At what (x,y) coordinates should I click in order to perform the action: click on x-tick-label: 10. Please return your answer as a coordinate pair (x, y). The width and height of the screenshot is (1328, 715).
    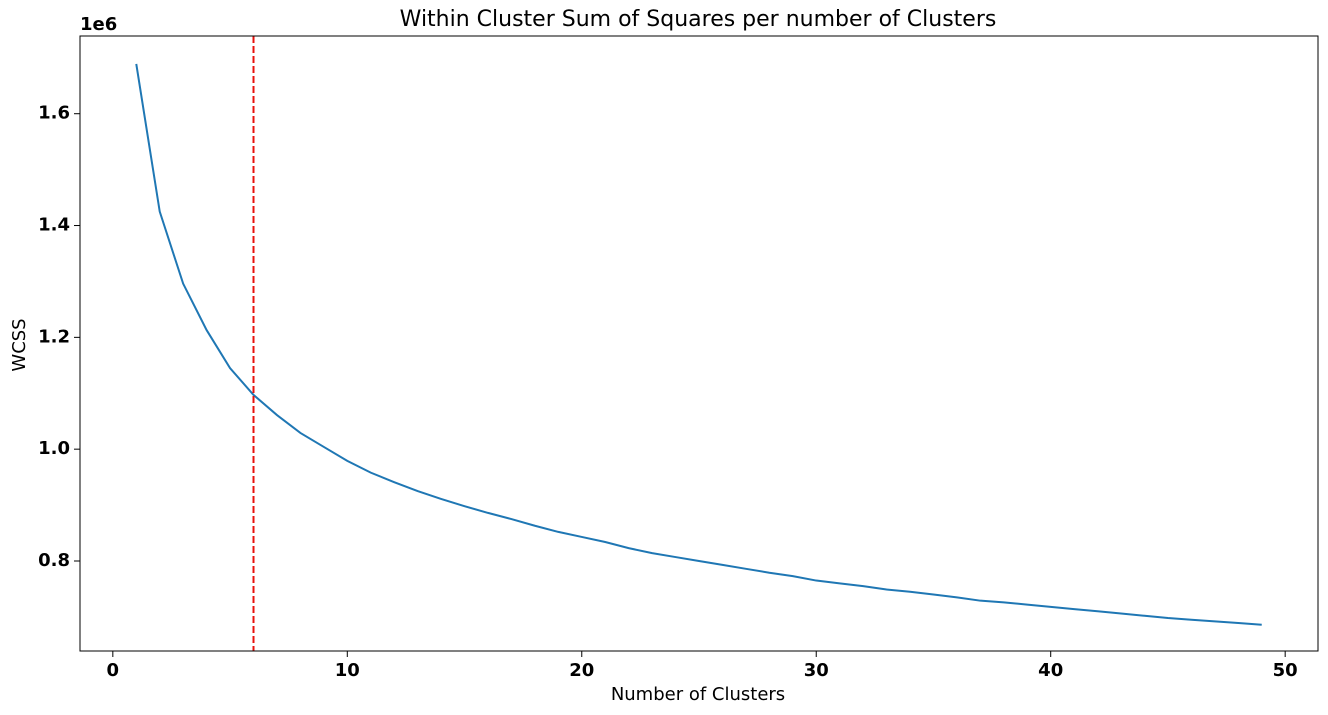
    Looking at the image, I should click on (347, 670).